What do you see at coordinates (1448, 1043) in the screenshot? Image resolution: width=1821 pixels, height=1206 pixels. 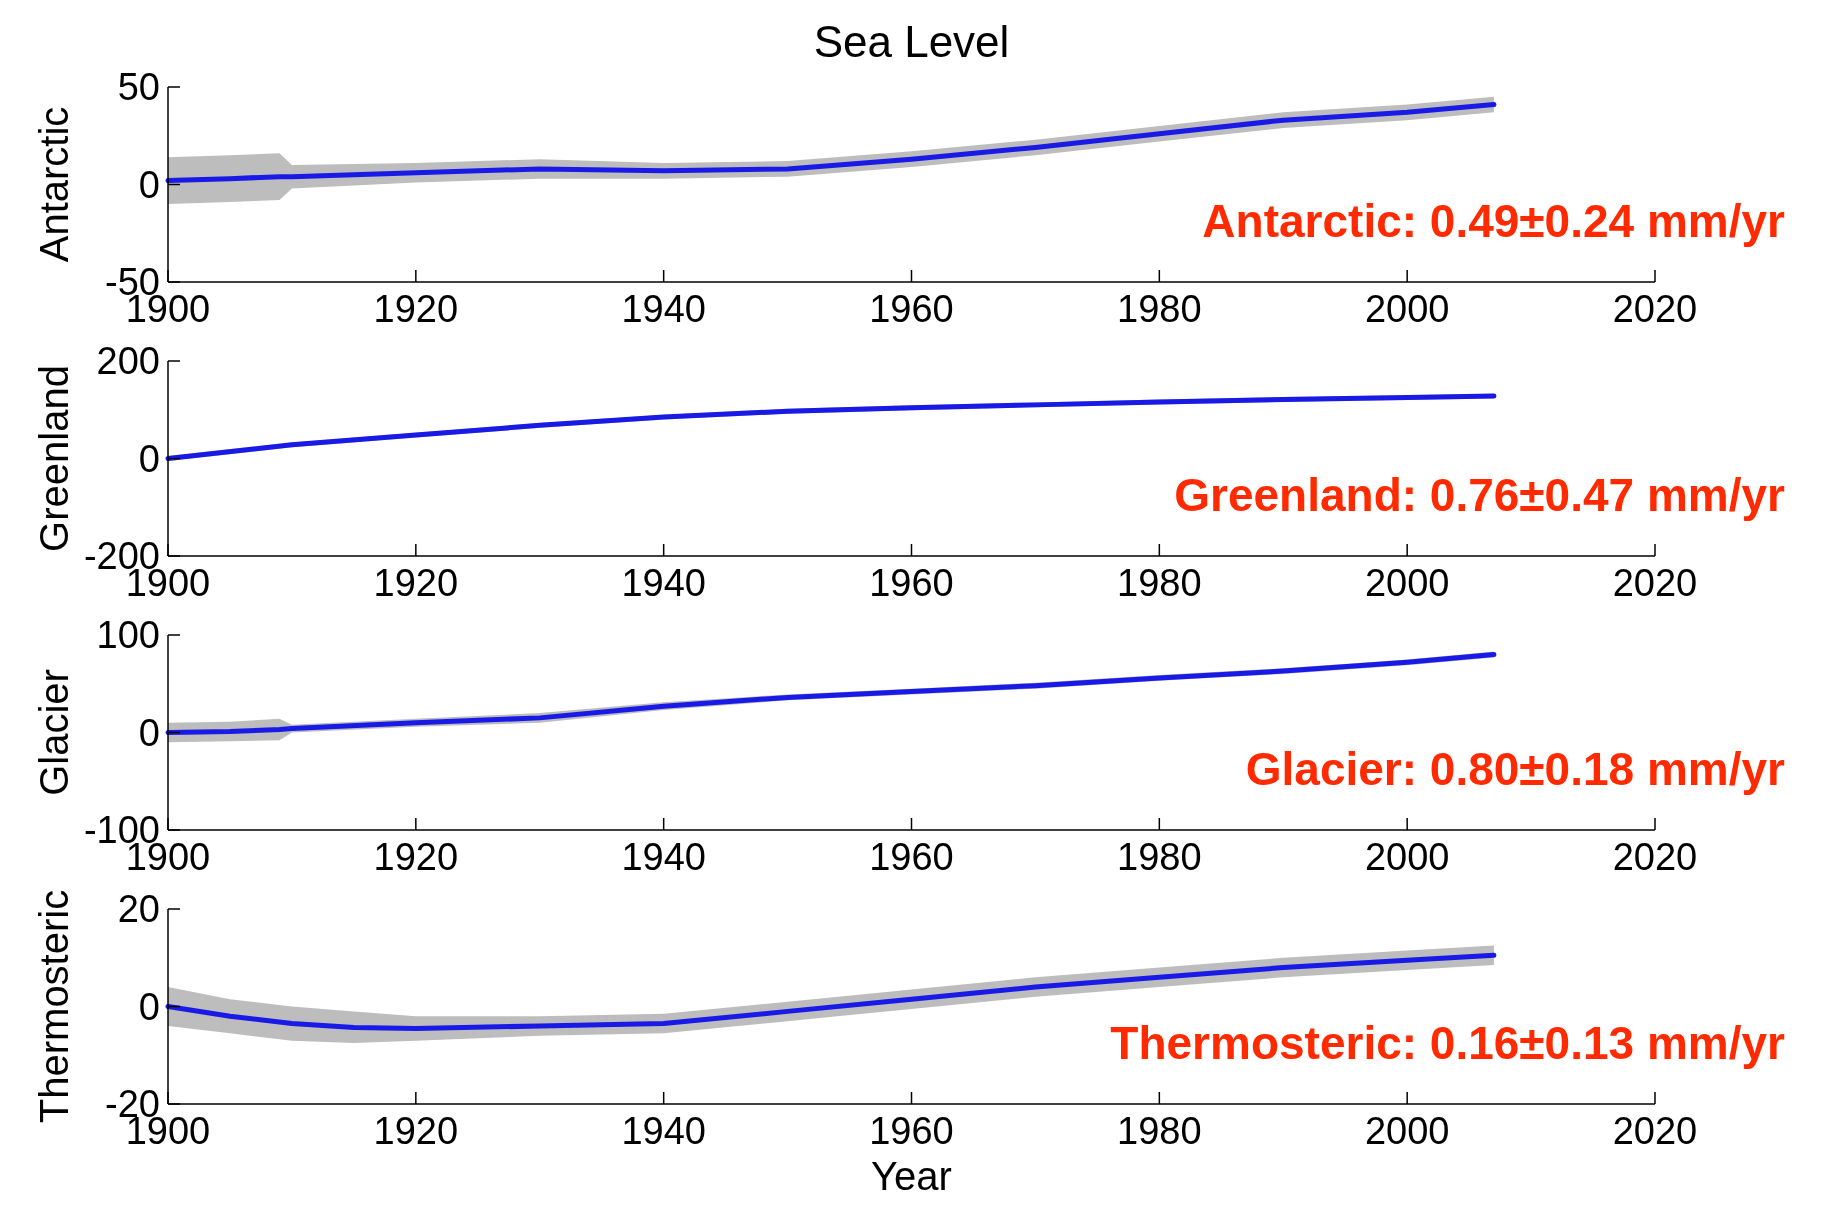 I see `annotation: Thermosteric: 0.16±0.13 mm/yr` at bounding box center [1448, 1043].